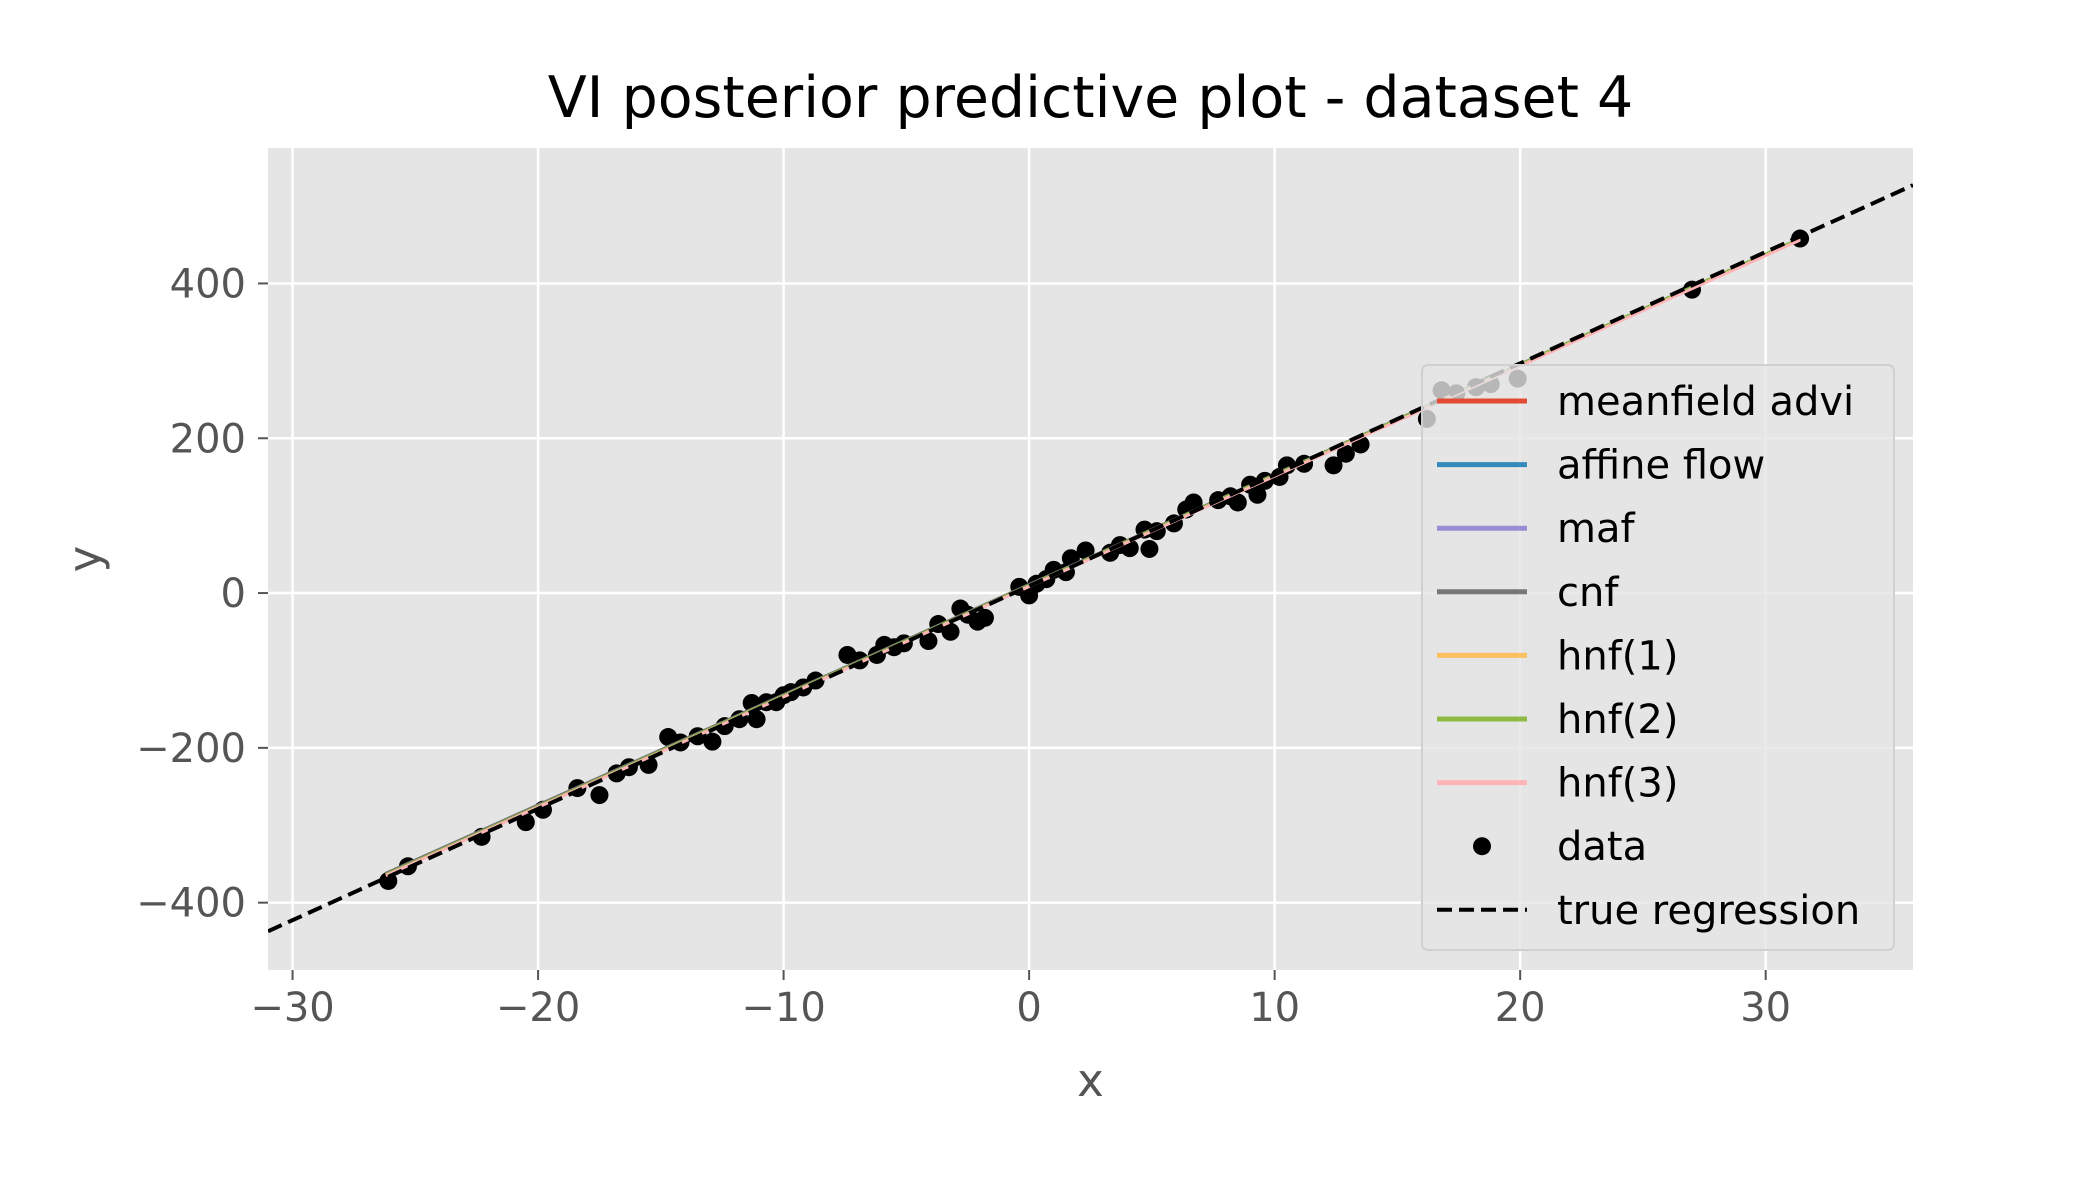  Describe the element at coordinates (1602, 847) in the screenshot. I see `legend-label-data: data` at that location.